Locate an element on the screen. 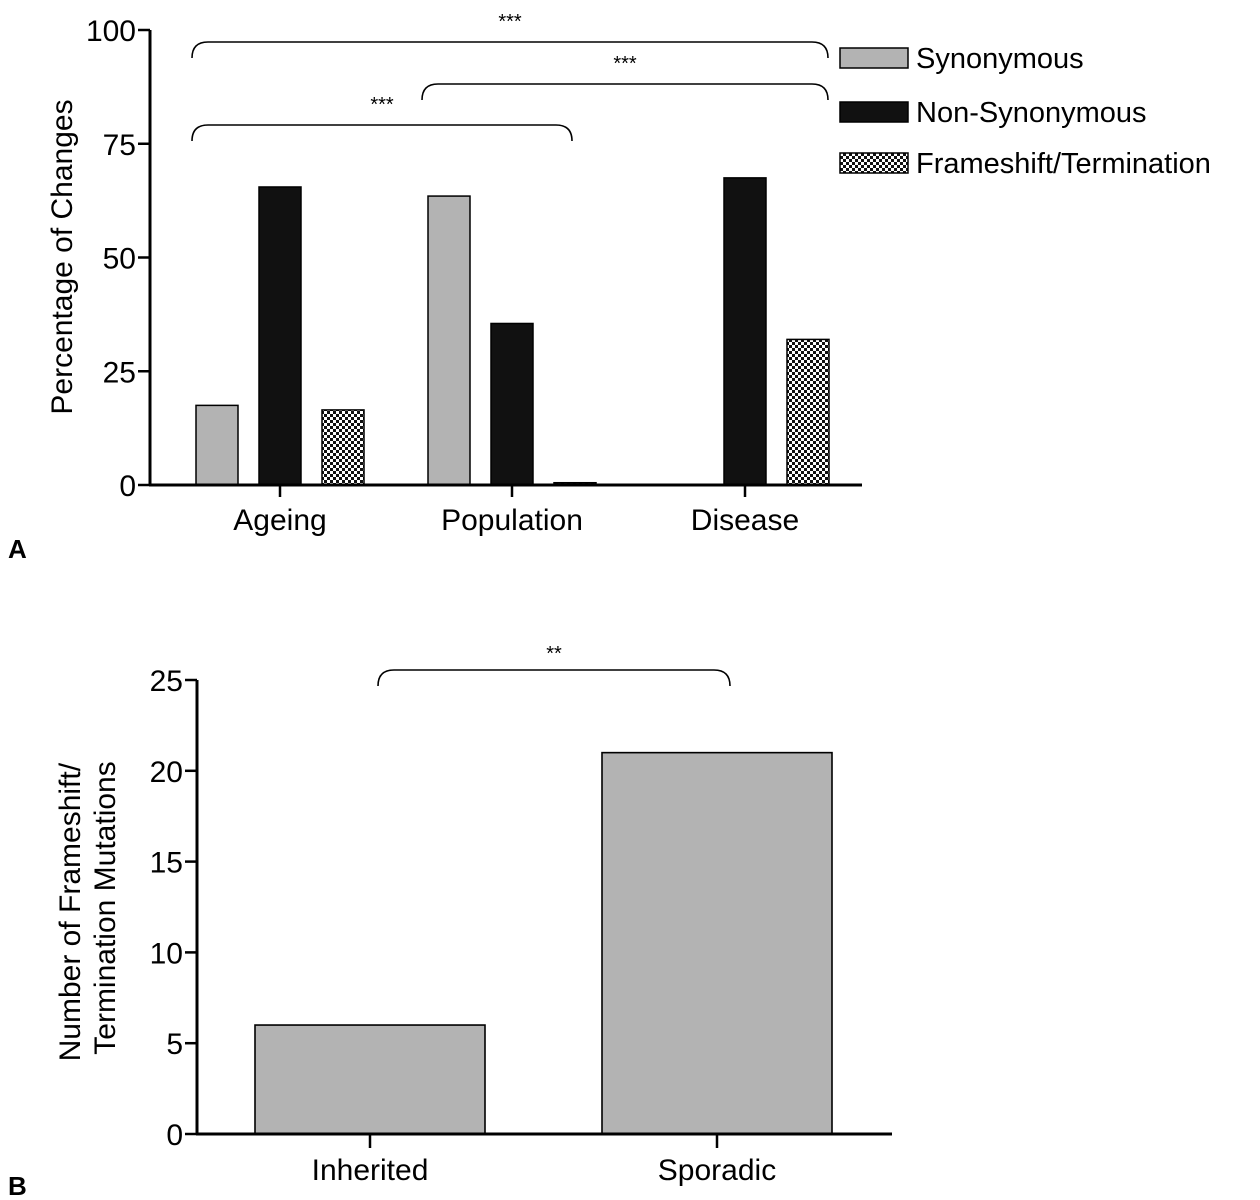 This screenshot has width=1260, height=1200. x-tick-label-inherited: Inherited is located at coordinates (370, 1170).